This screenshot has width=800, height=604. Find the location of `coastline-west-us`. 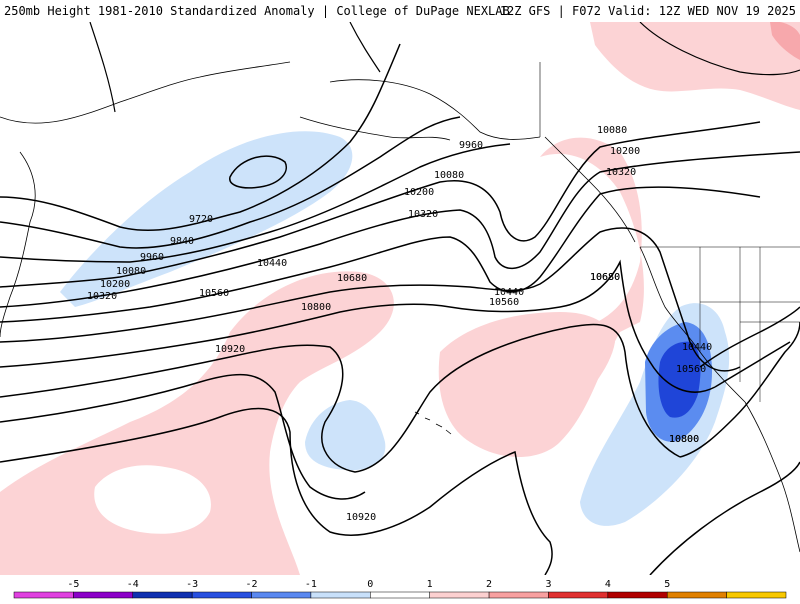

coastline-west-us is located at coordinates (692, 324).